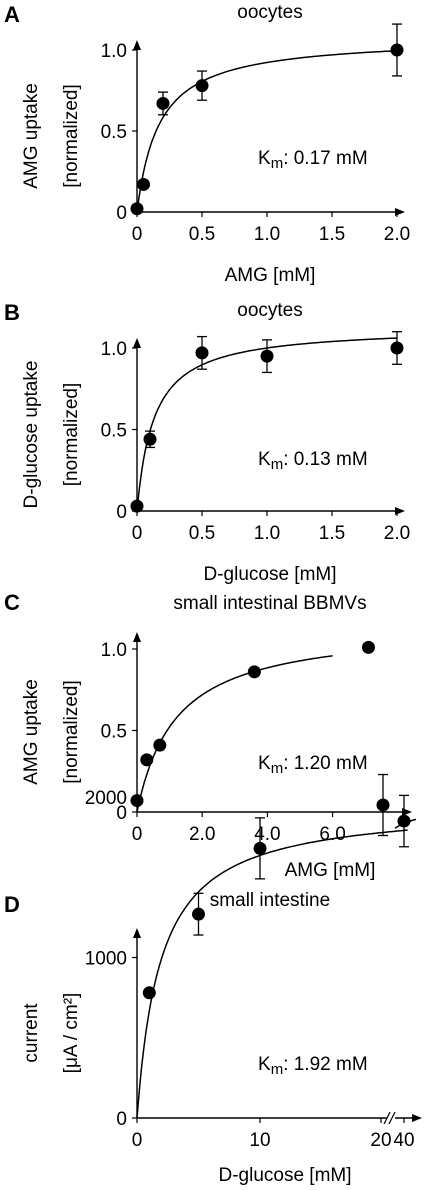 This screenshot has height=1190, width=426. I want to click on panel-letter: C, so click(12, 602).